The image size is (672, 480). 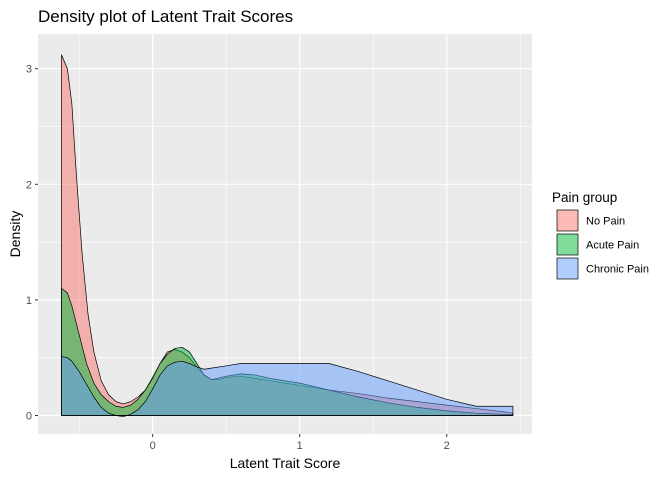 I want to click on legend-label-acute-pain: Acute Pain, so click(x=612, y=246).